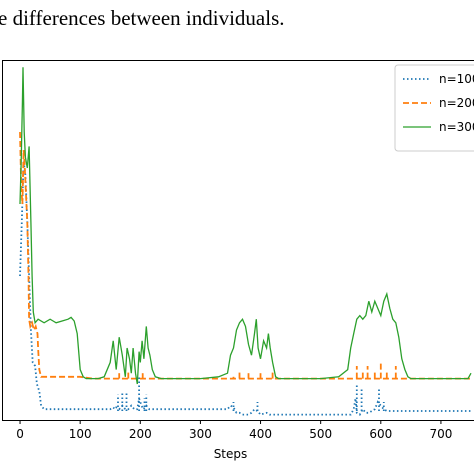  Describe the element at coordinates (142, 18) in the screenshot. I see `figure-caption: e differences between individuals.` at that location.